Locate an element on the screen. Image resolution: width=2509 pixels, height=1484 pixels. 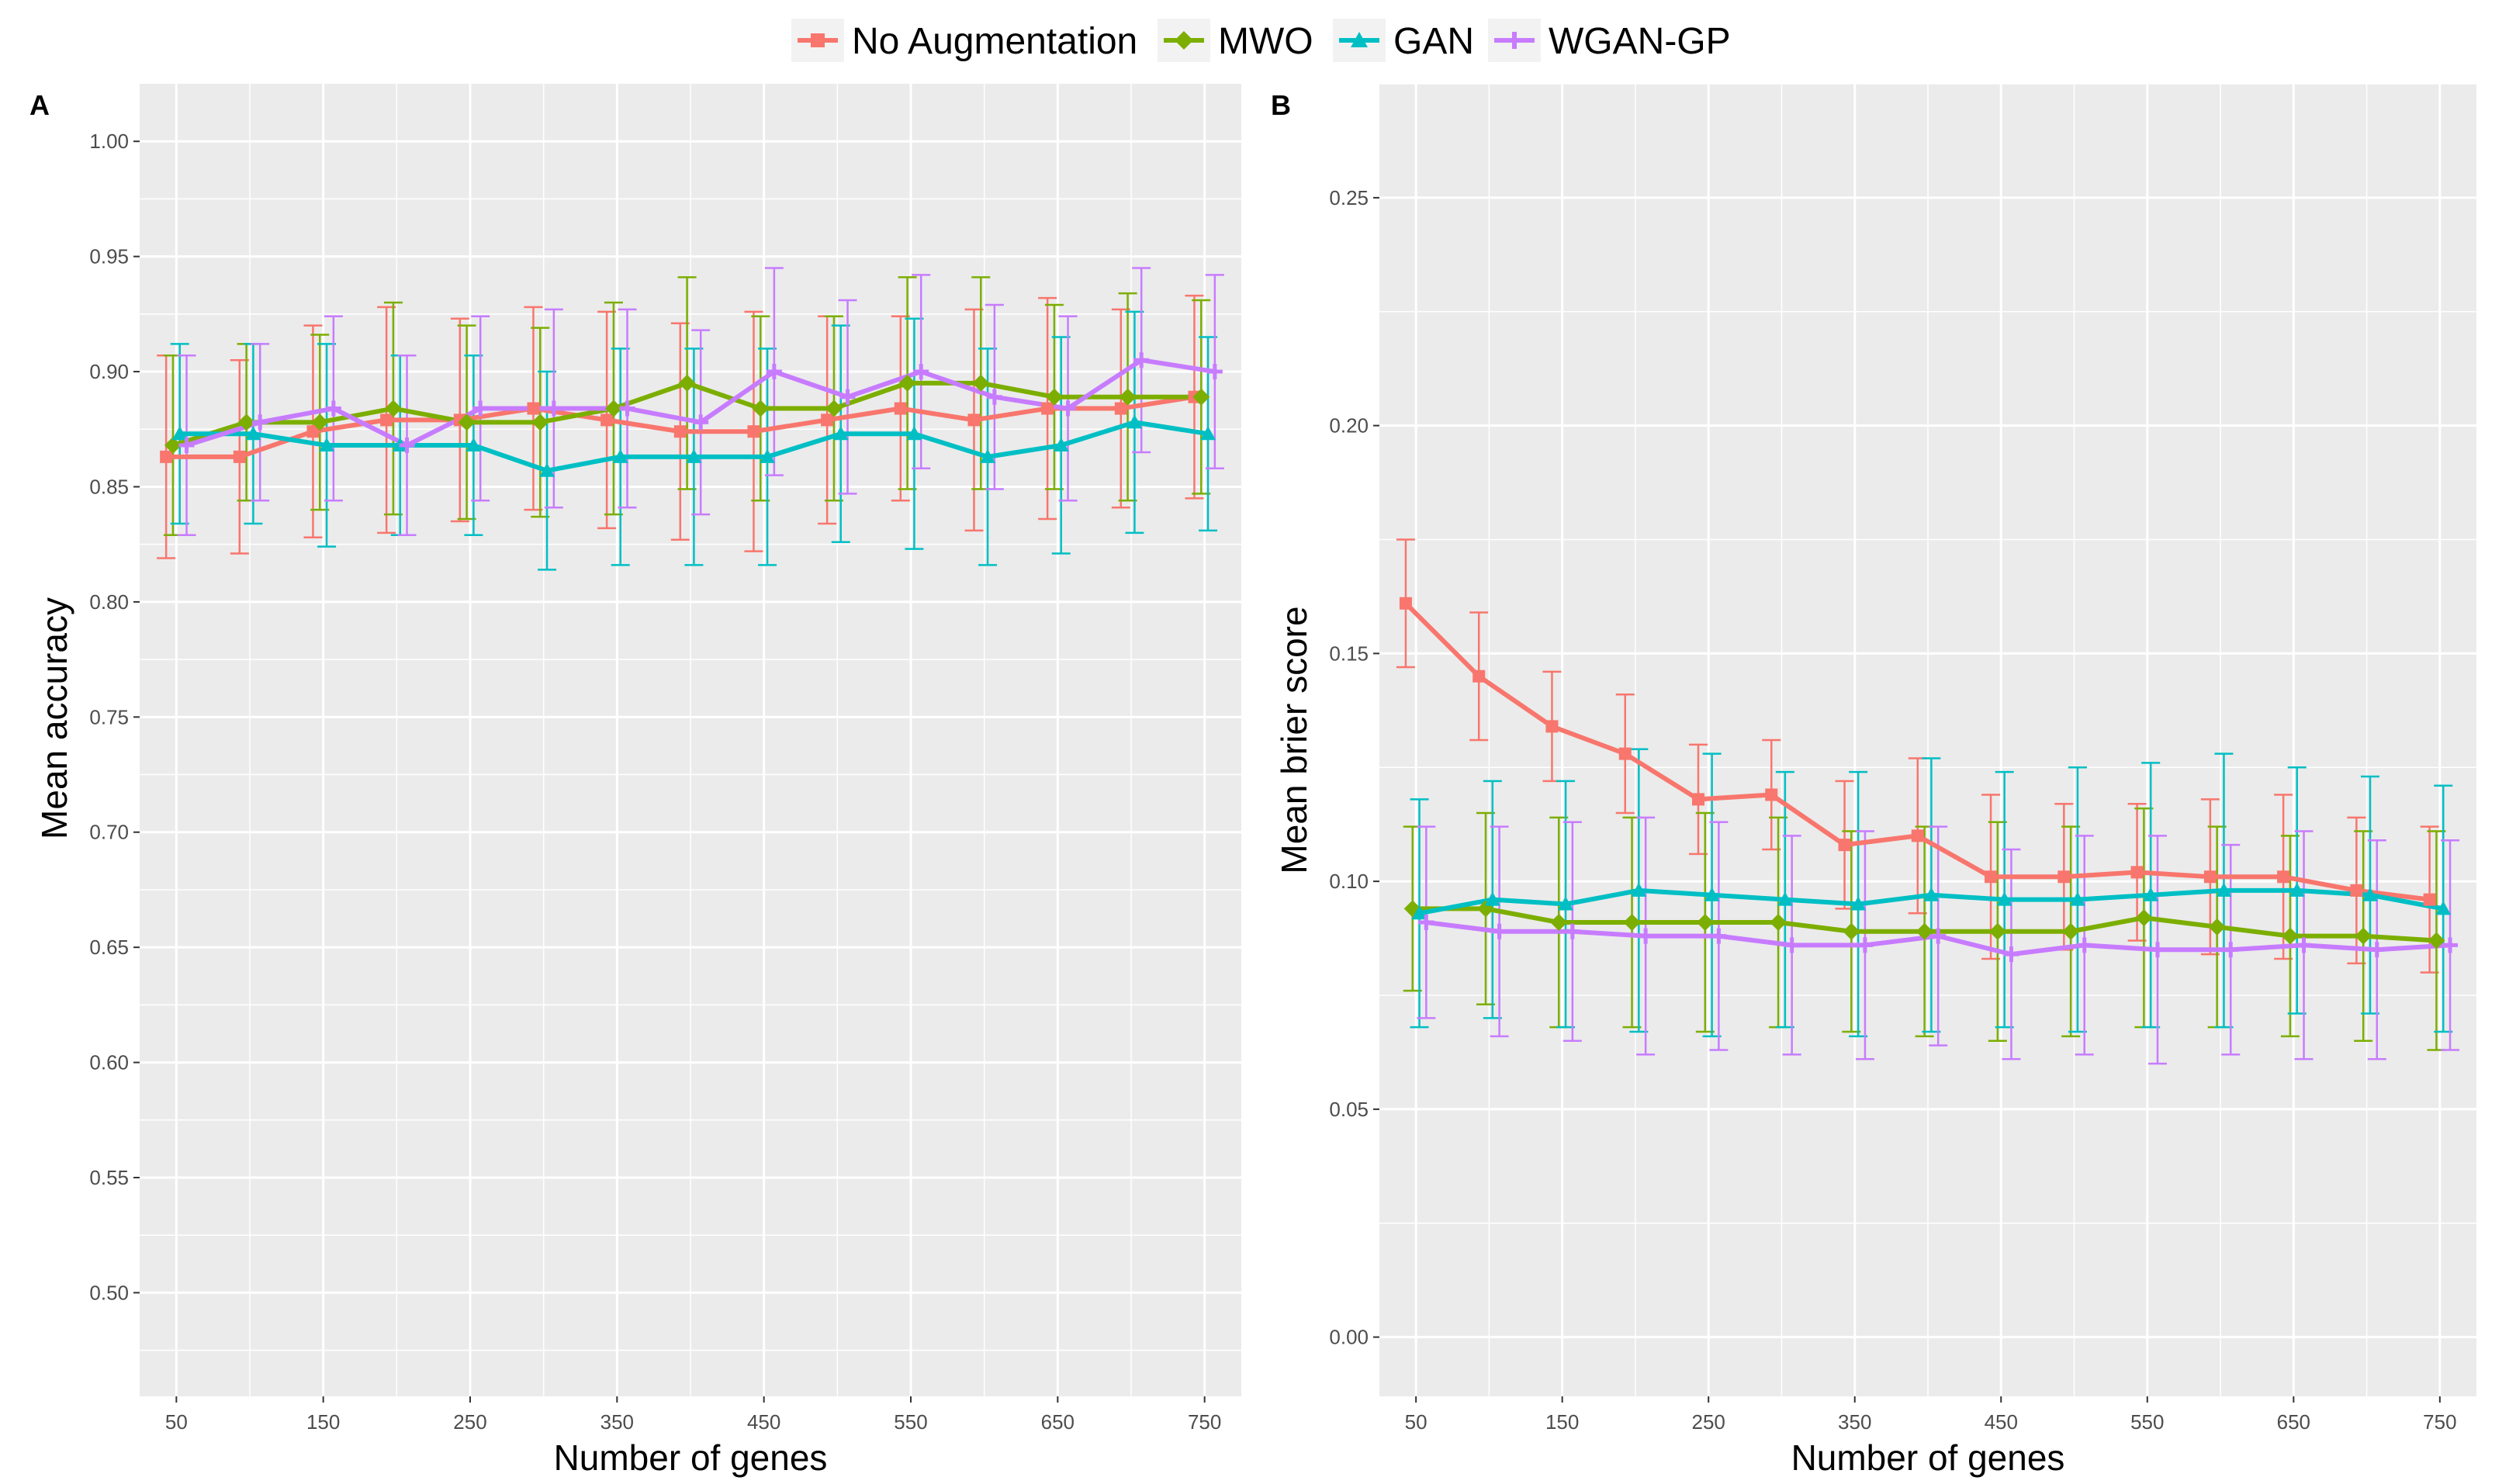
panel-a-y-tick-label: 1.00 is located at coordinates (109, 141).